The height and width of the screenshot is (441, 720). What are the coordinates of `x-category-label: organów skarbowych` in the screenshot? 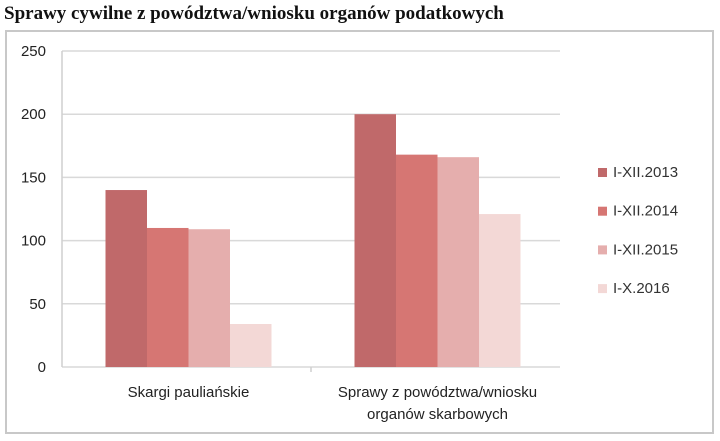 It's located at (437, 414).